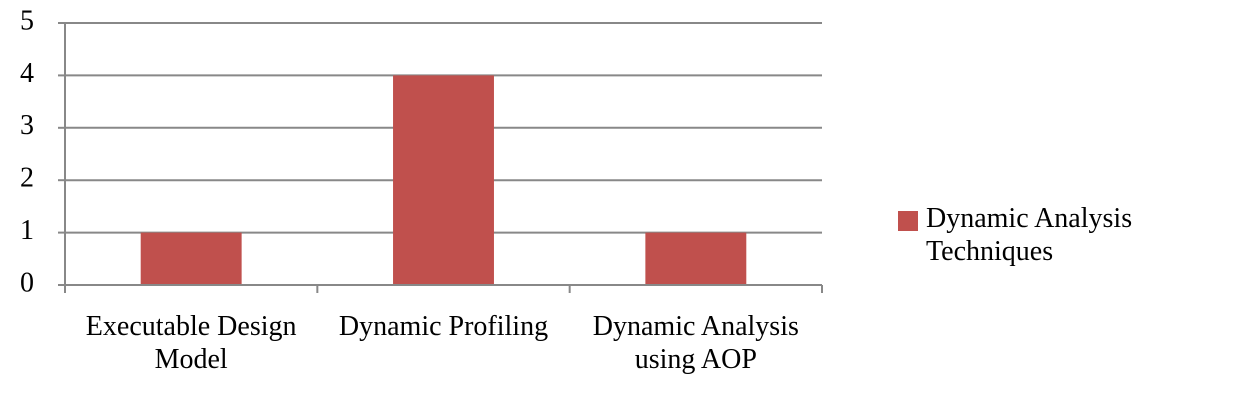 Image resolution: width=1239 pixels, height=419 pixels. I want to click on y-tick-label: 5, so click(27, 20).